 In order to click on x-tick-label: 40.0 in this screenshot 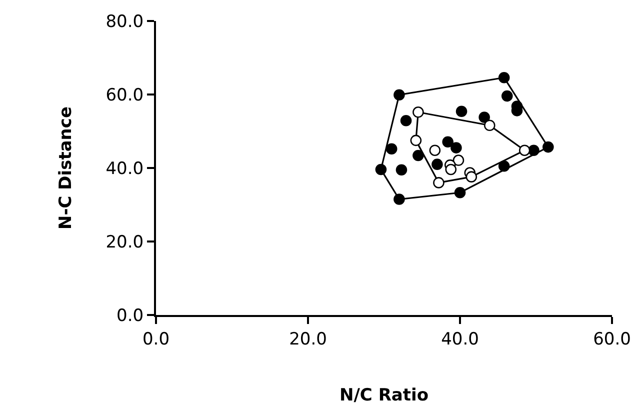, I will do `click(460, 339)`.